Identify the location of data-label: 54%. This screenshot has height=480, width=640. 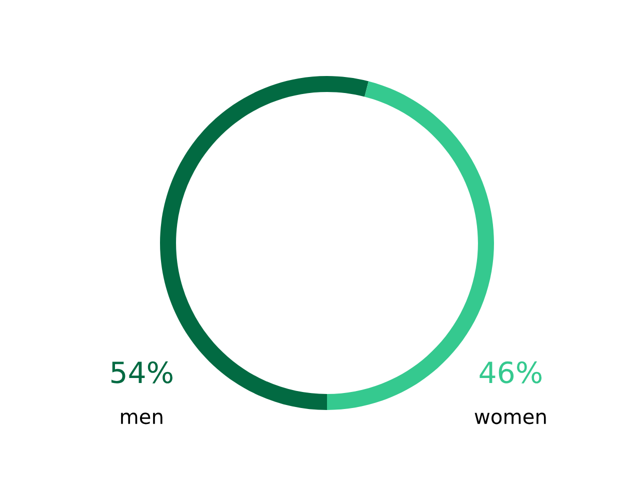
(141, 372).